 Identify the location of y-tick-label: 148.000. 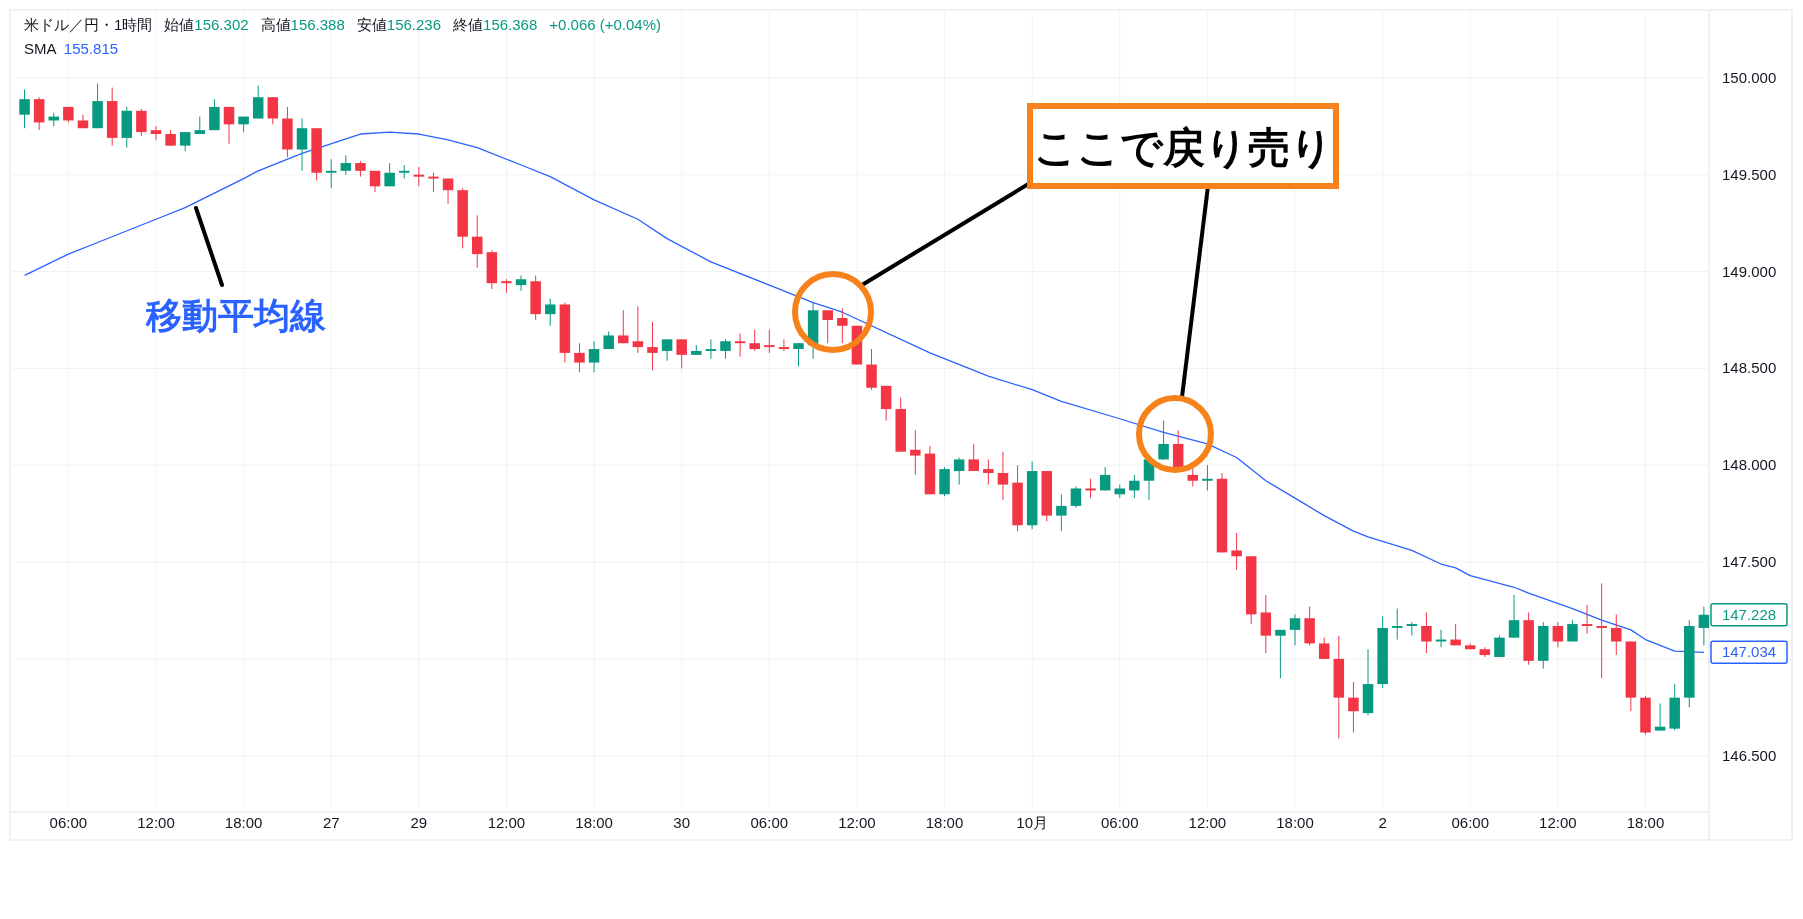
(1749, 465).